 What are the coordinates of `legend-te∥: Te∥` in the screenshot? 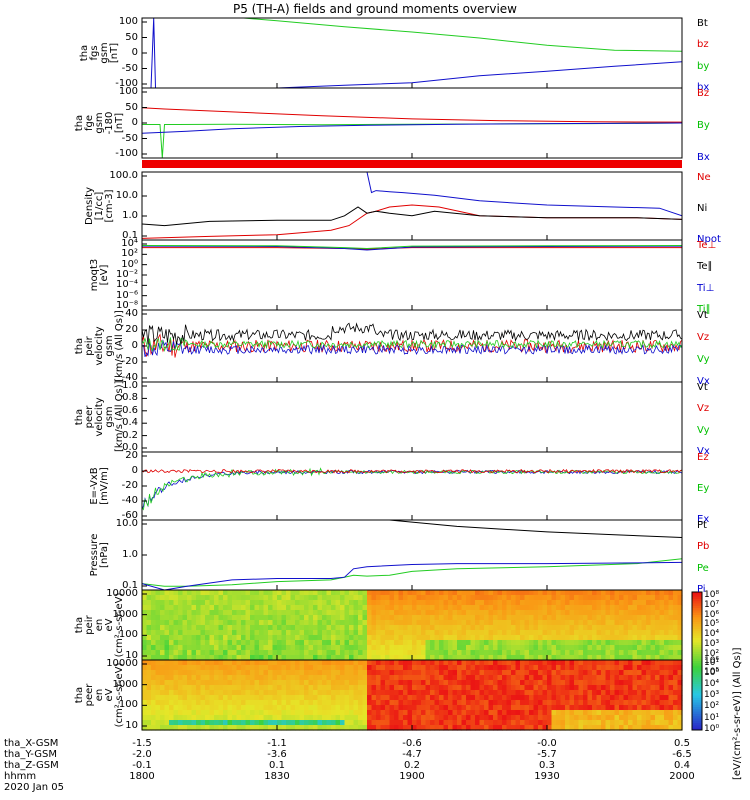 It's located at (705, 267).